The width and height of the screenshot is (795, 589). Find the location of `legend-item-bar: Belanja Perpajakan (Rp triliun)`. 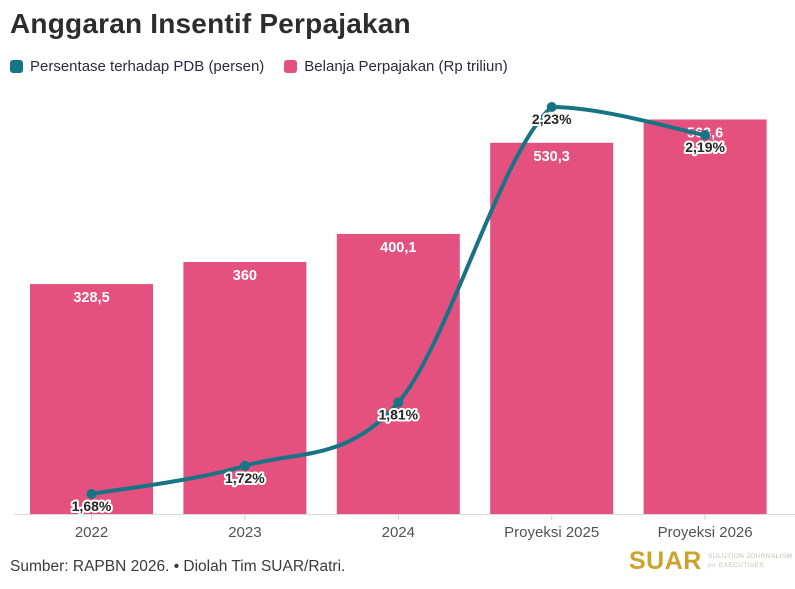

legend-item-bar: Belanja Perpajakan (Rp triliun) is located at coordinates (396, 66).